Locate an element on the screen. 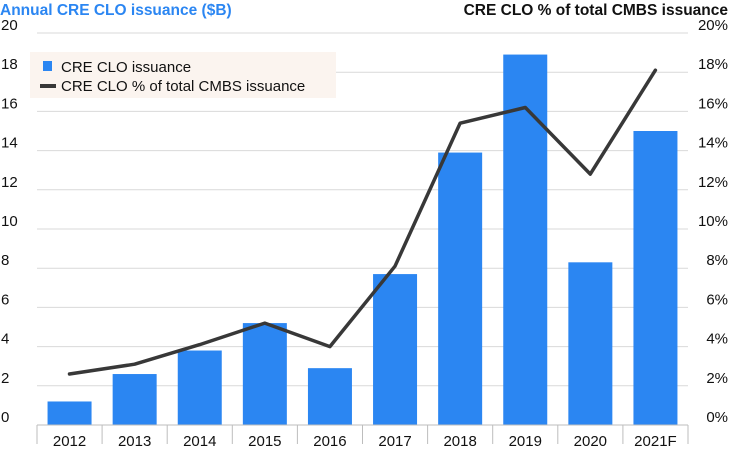 The image size is (730, 456). legend-bar-swatch is located at coordinates (47, 66).